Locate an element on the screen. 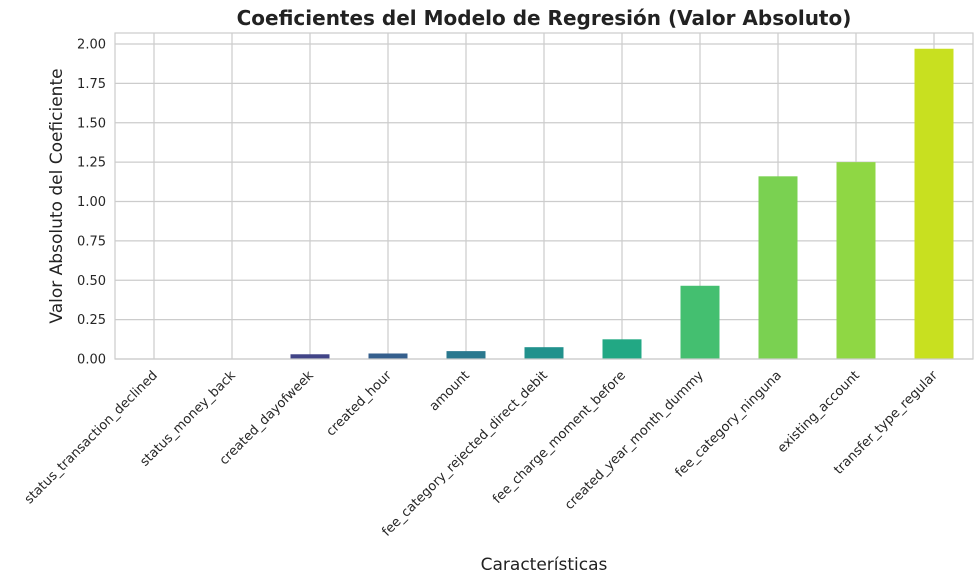 The image size is (980, 584). y-tick-label: 1.75 is located at coordinates (91, 84).